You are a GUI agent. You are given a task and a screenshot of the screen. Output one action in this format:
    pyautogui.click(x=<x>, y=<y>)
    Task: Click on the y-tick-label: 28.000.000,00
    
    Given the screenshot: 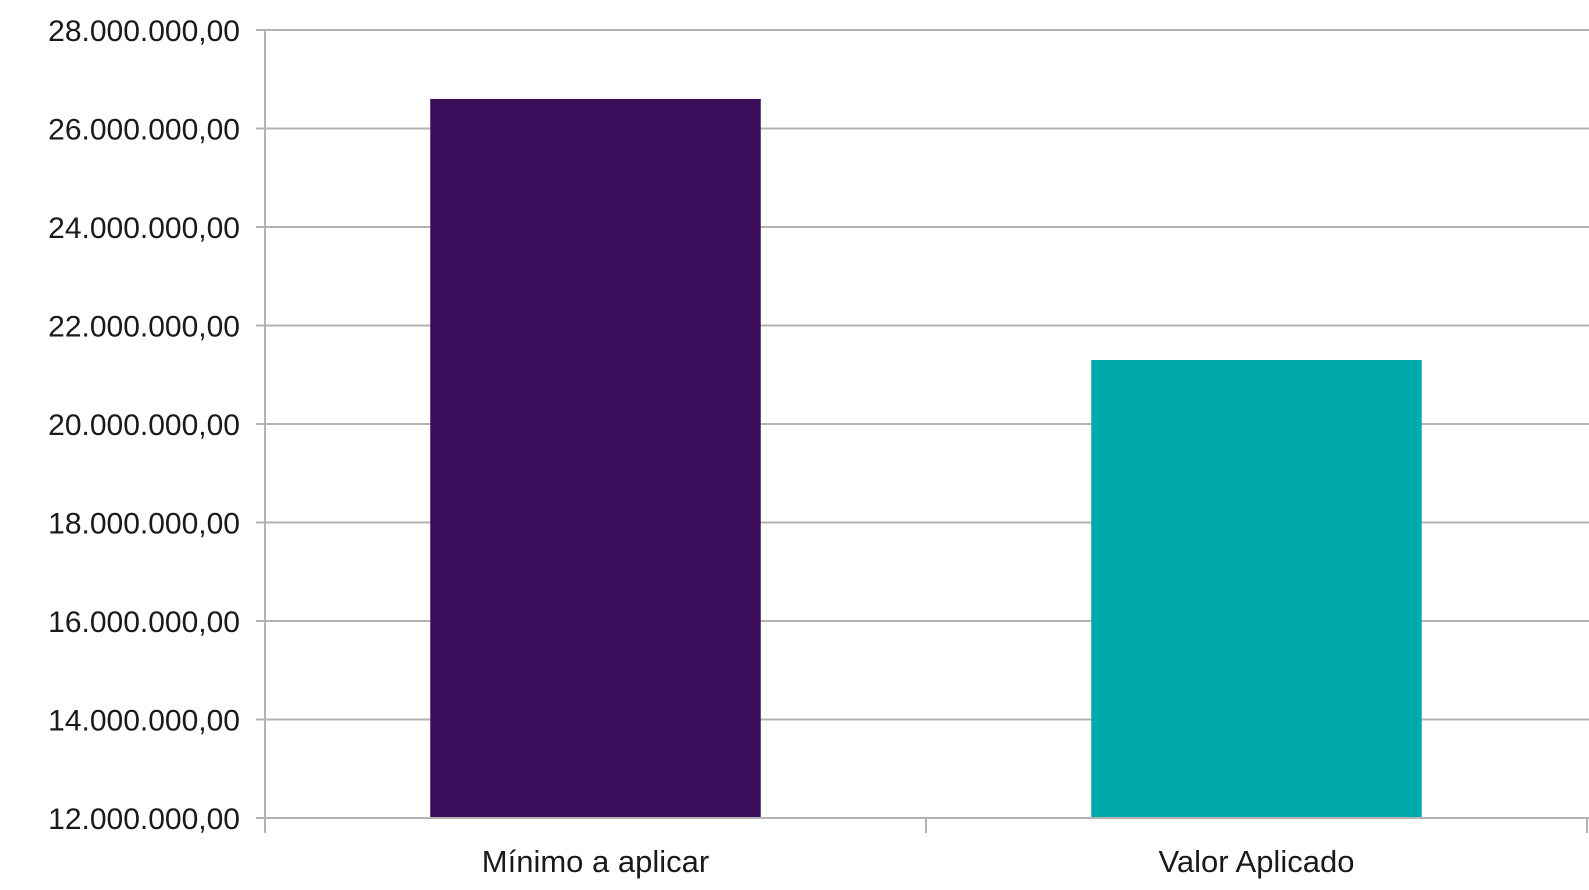 What is the action you would take?
    pyautogui.click(x=144, y=31)
    